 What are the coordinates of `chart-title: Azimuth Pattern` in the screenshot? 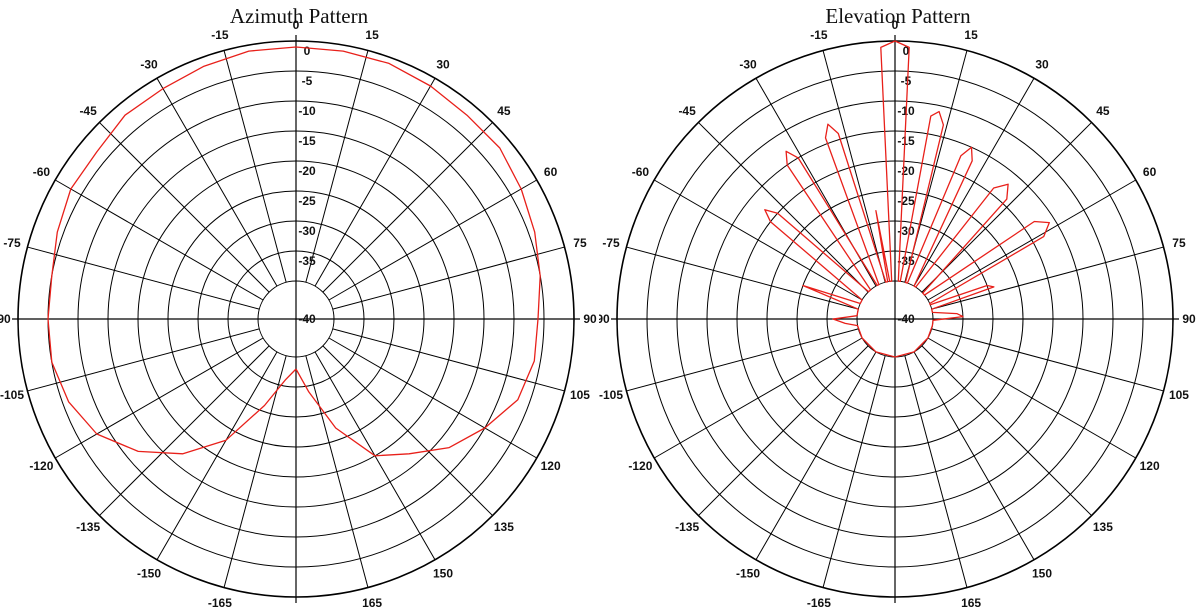 It's located at (299, 16).